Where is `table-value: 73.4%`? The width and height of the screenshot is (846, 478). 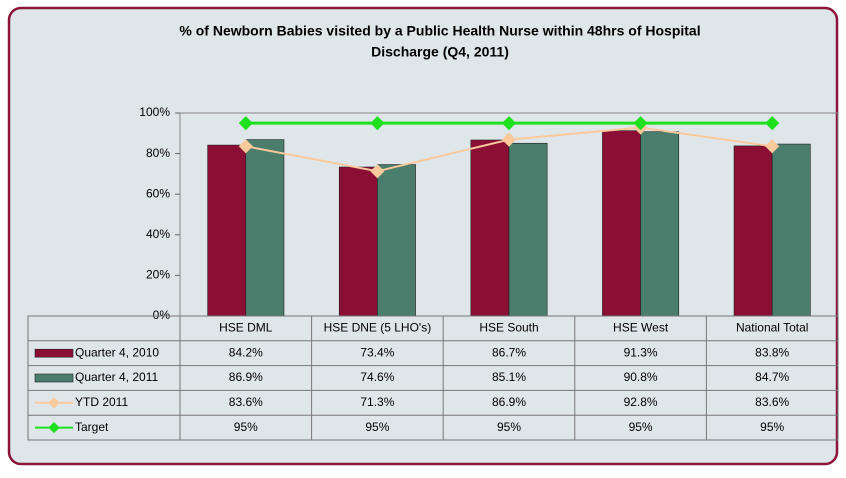
table-value: 73.4% is located at coordinates (377, 352).